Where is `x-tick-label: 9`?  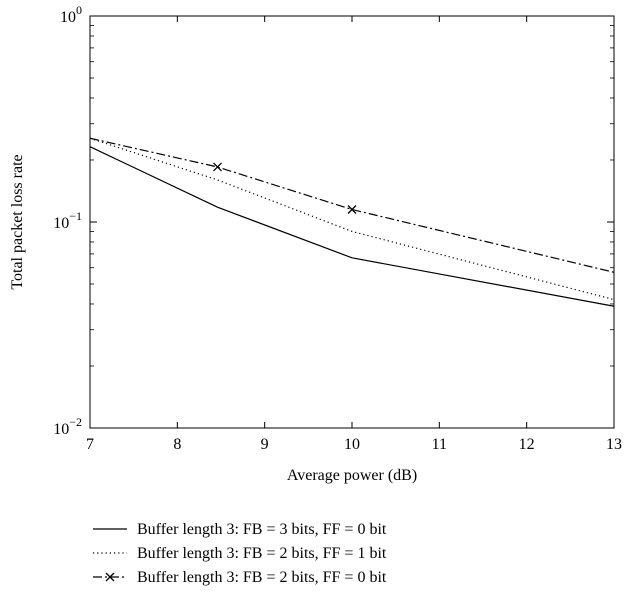 x-tick-label: 9 is located at coordinates (265, 444).